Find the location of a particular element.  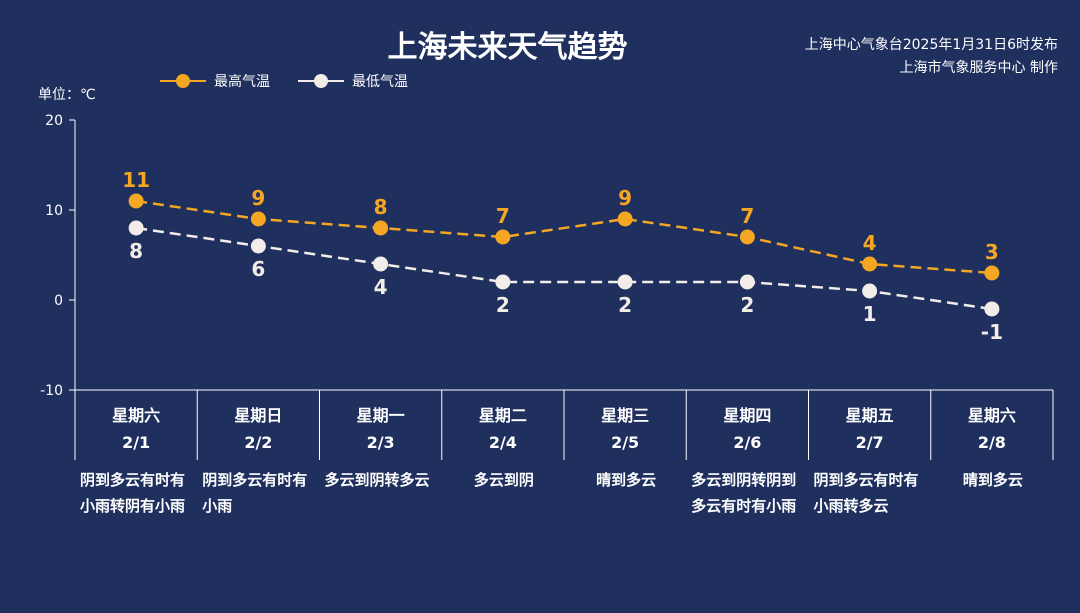

day-header: 星期六 2/8 is located at coordinates (992, 426).